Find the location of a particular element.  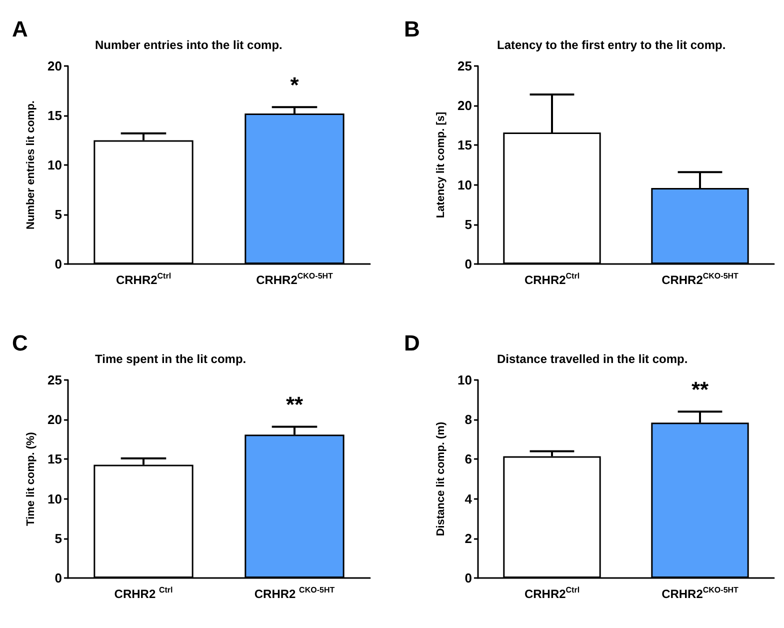

annotation: * is located at coordinates (295, 85).